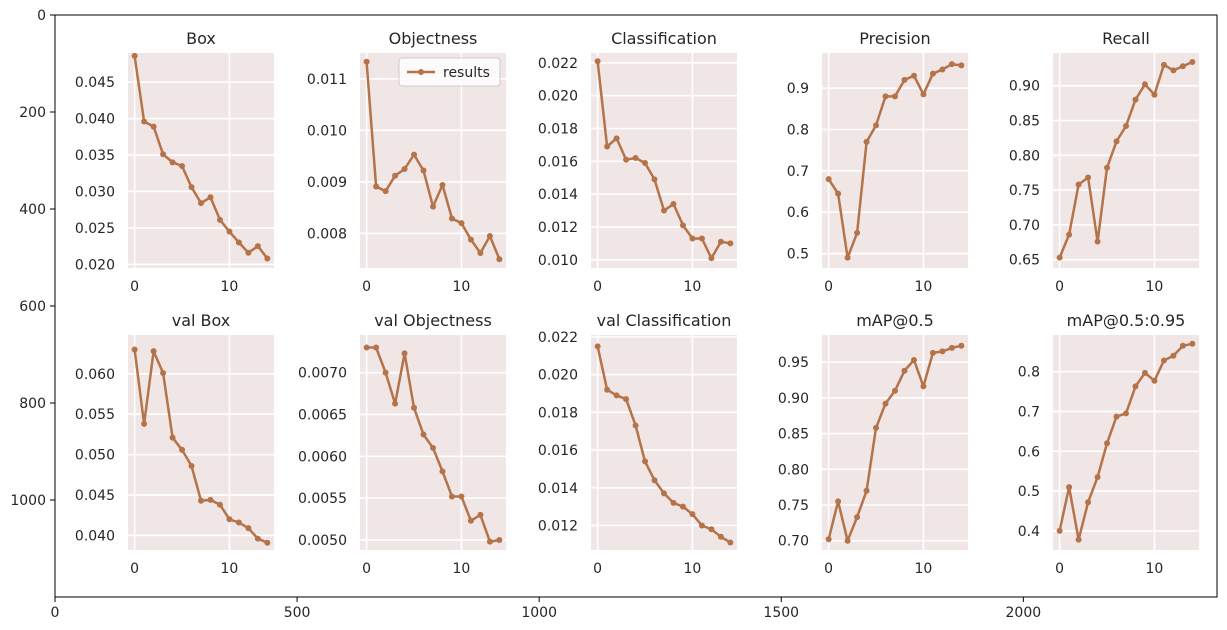 The height and width of the screenshot is (630, 1227). I want to click on subplot-0: 0 10 0.020 0.025 0.030 0.035 0.040 0.045 Box, so click(174, 162).